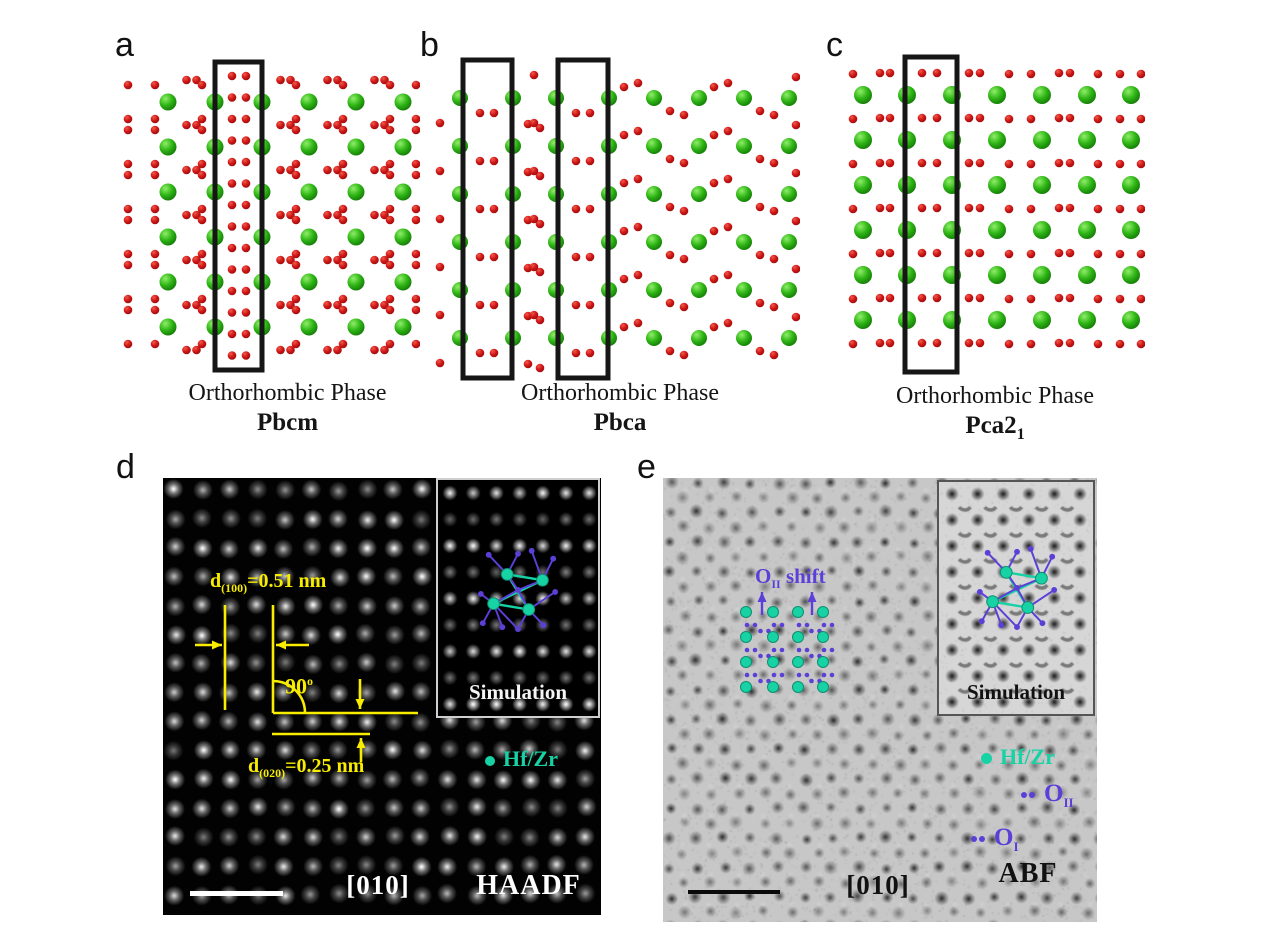 This screenshot has width=1269, height=952. What do you see at coordinates (271, 216) in the screenshot?
I see `pbcm-structure-diagram` at bounding box center [271, 216].